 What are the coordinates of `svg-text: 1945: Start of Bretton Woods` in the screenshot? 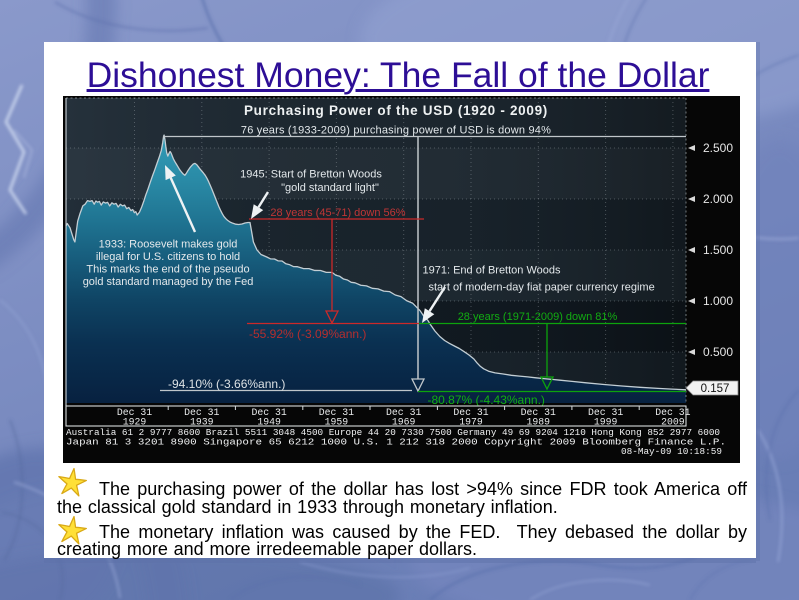 It's located at (311, 175).